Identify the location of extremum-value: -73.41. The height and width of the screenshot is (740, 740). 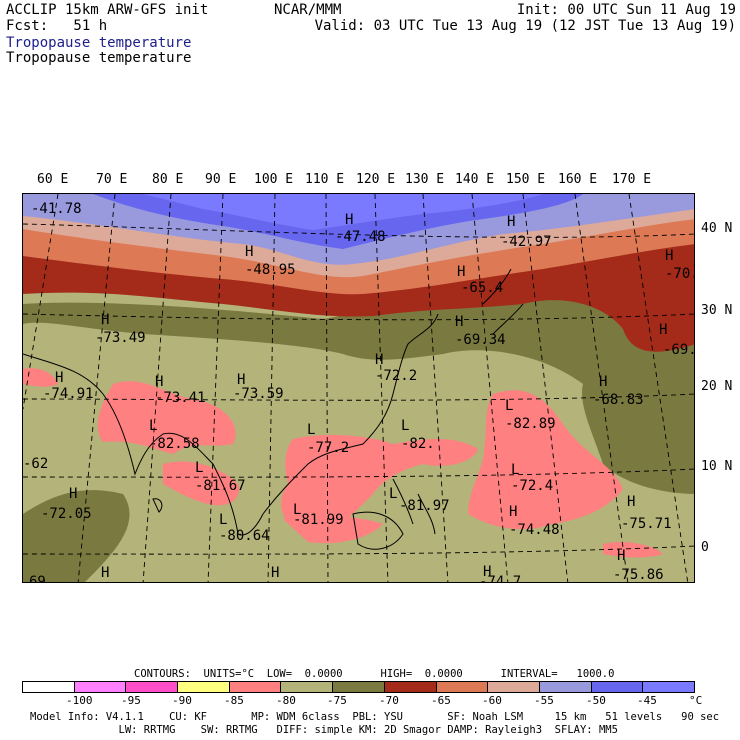
(180, 398).